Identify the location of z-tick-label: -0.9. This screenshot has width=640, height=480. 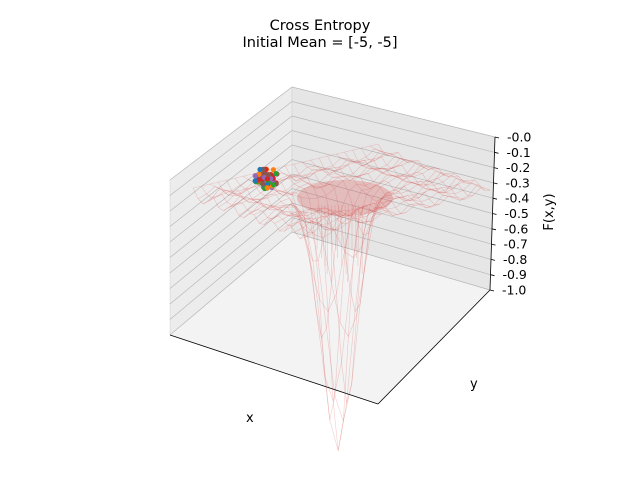
(515, 274).